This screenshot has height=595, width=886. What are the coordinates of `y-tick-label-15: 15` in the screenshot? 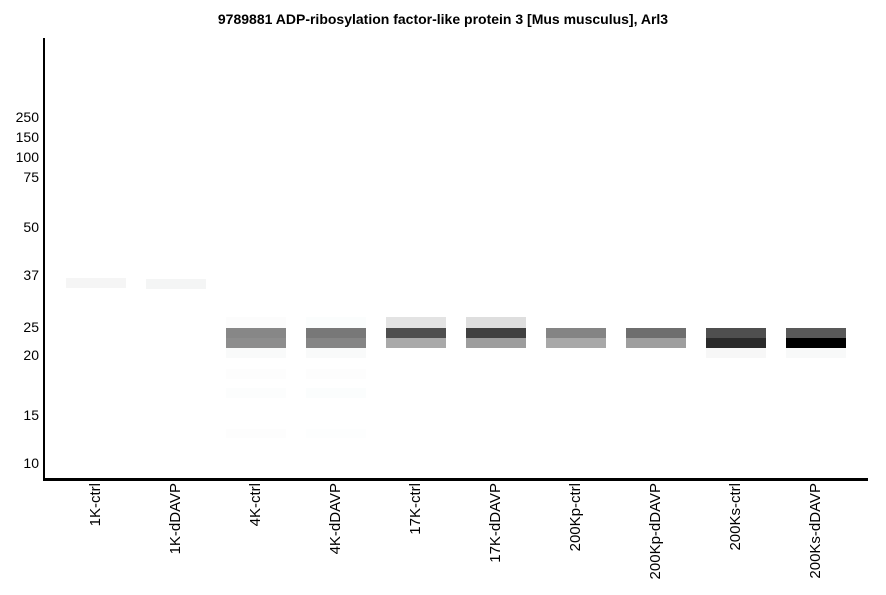 It's located at (31, 415).